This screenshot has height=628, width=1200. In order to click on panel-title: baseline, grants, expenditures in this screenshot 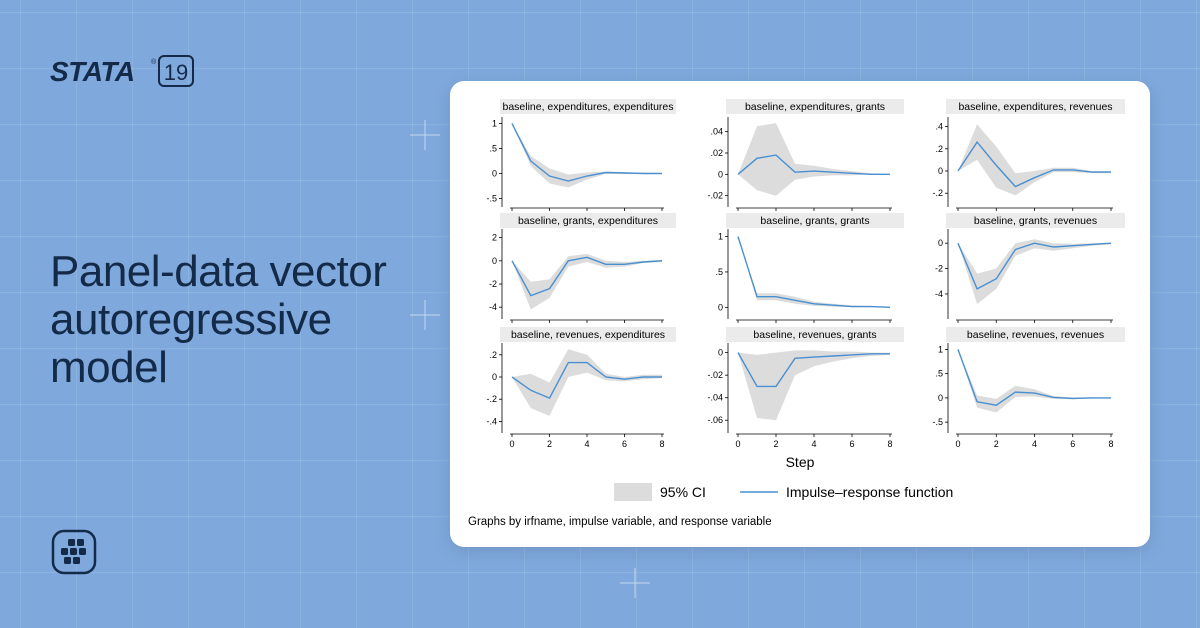, I will do `click(588, 221)`.